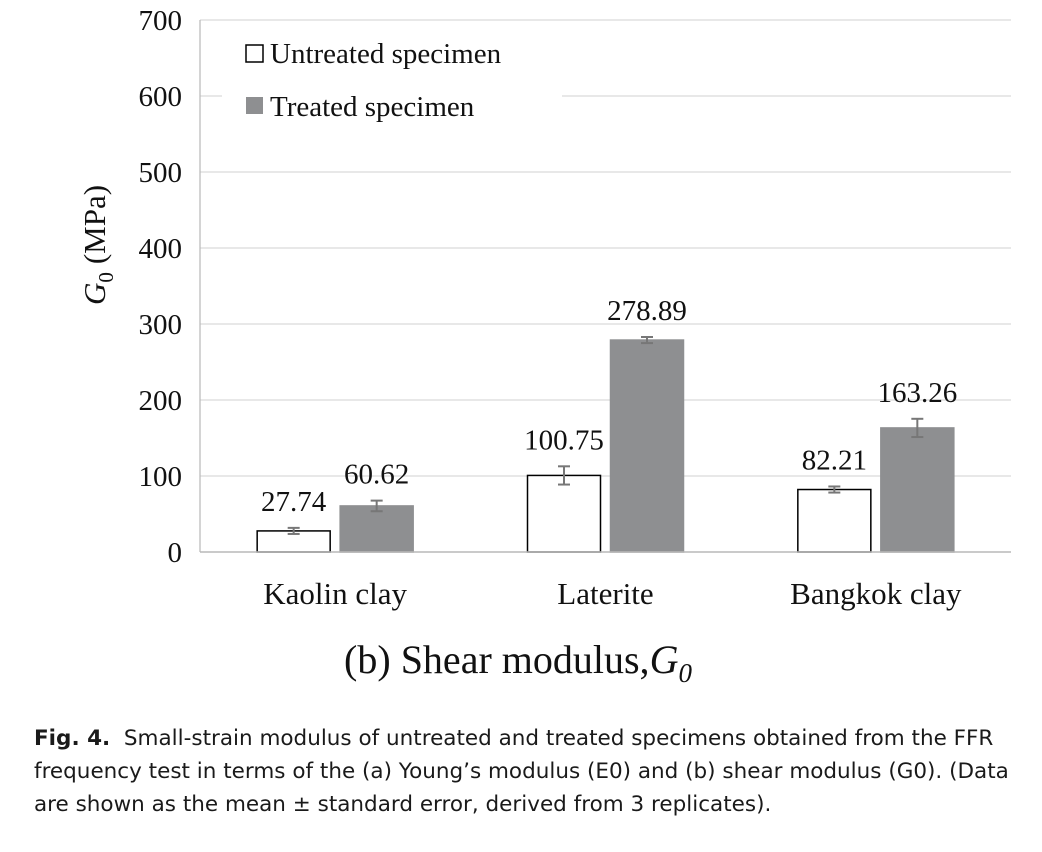 The height and width of the screenshot is (852, 1042). I want to click on x-tick-label: Bangkok clay, so click(876, 593).